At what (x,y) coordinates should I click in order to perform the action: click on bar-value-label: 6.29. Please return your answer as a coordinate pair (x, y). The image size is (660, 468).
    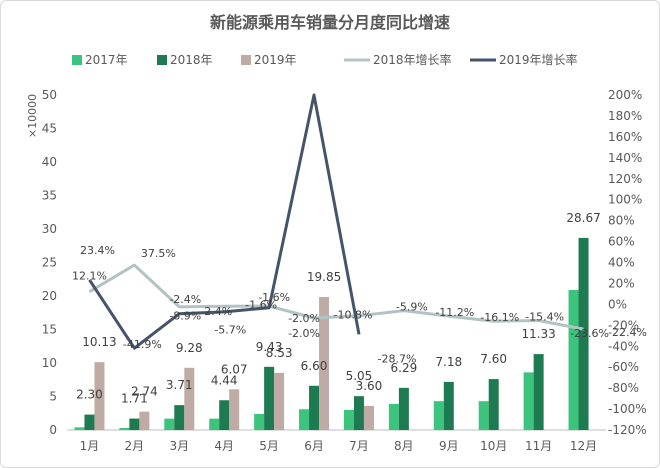
    Looking at the image, I should click on (404, 368).